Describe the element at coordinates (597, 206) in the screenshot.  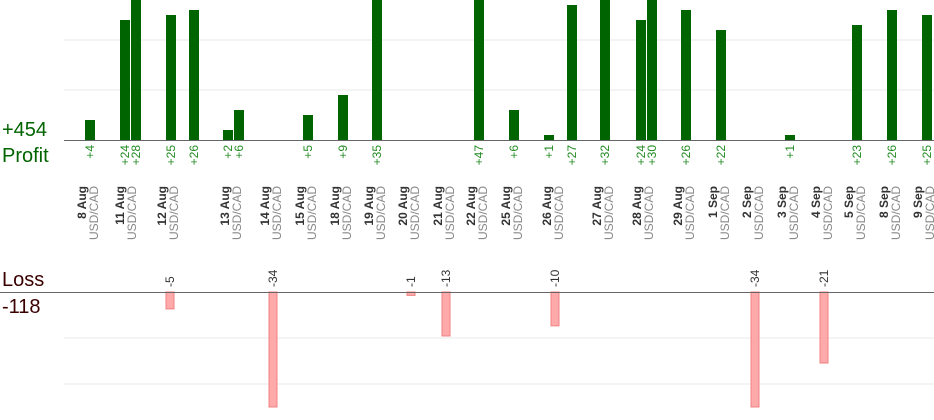
I see `date-label: 27 Aug` at that location.